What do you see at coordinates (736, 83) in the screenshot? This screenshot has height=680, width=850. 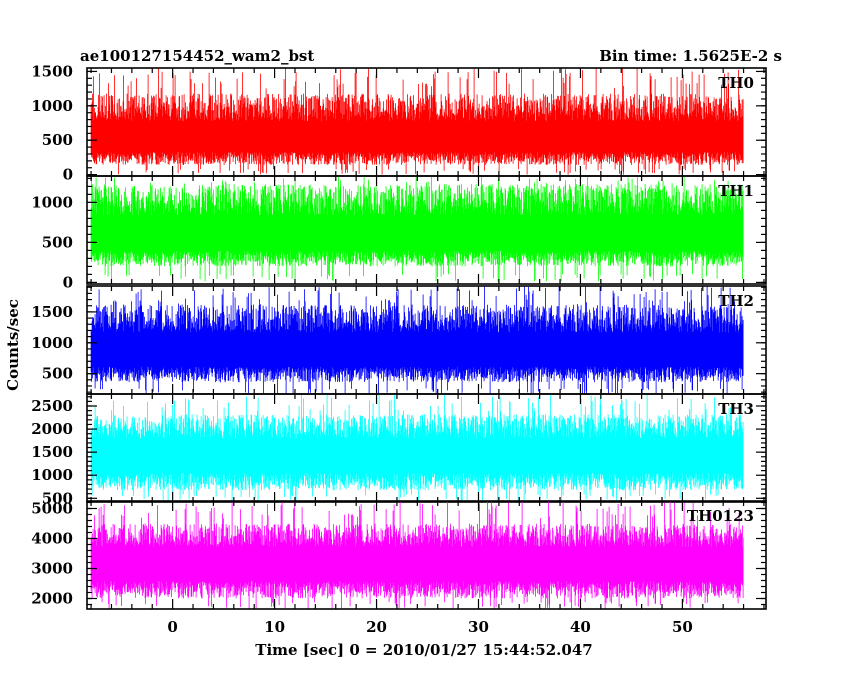 I see `panel-label-th0: TH0` at bounding box center [736, 83].